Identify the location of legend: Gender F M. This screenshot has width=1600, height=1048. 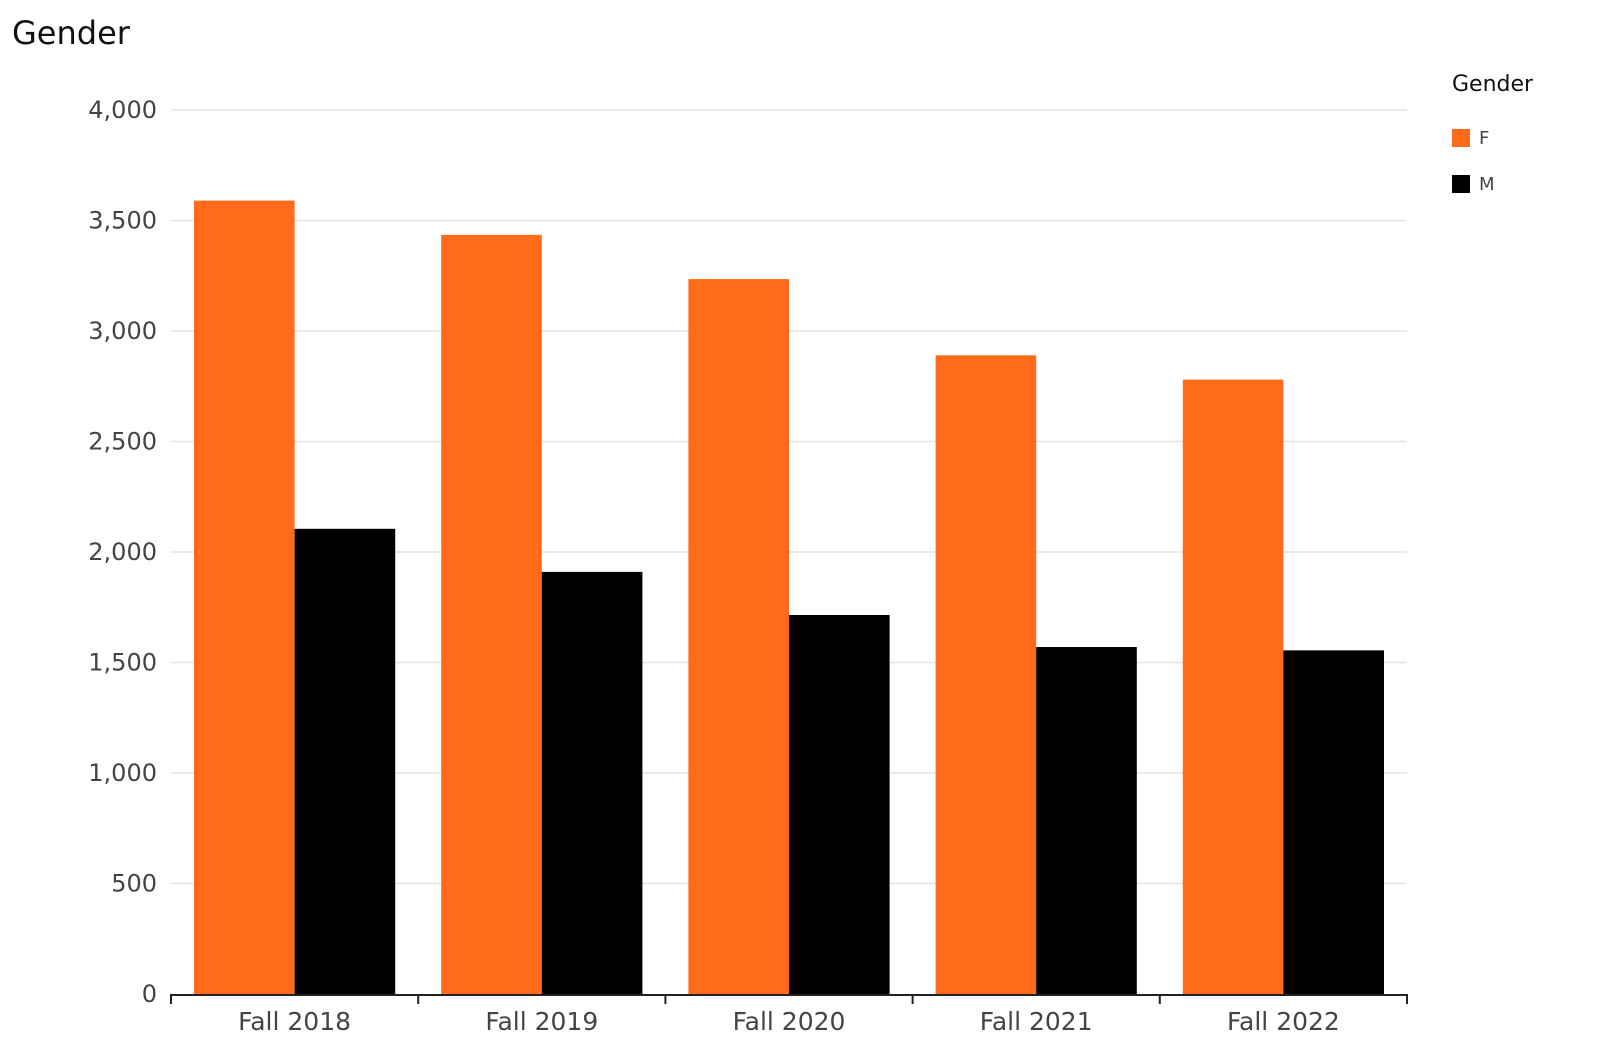
(1522, 145).